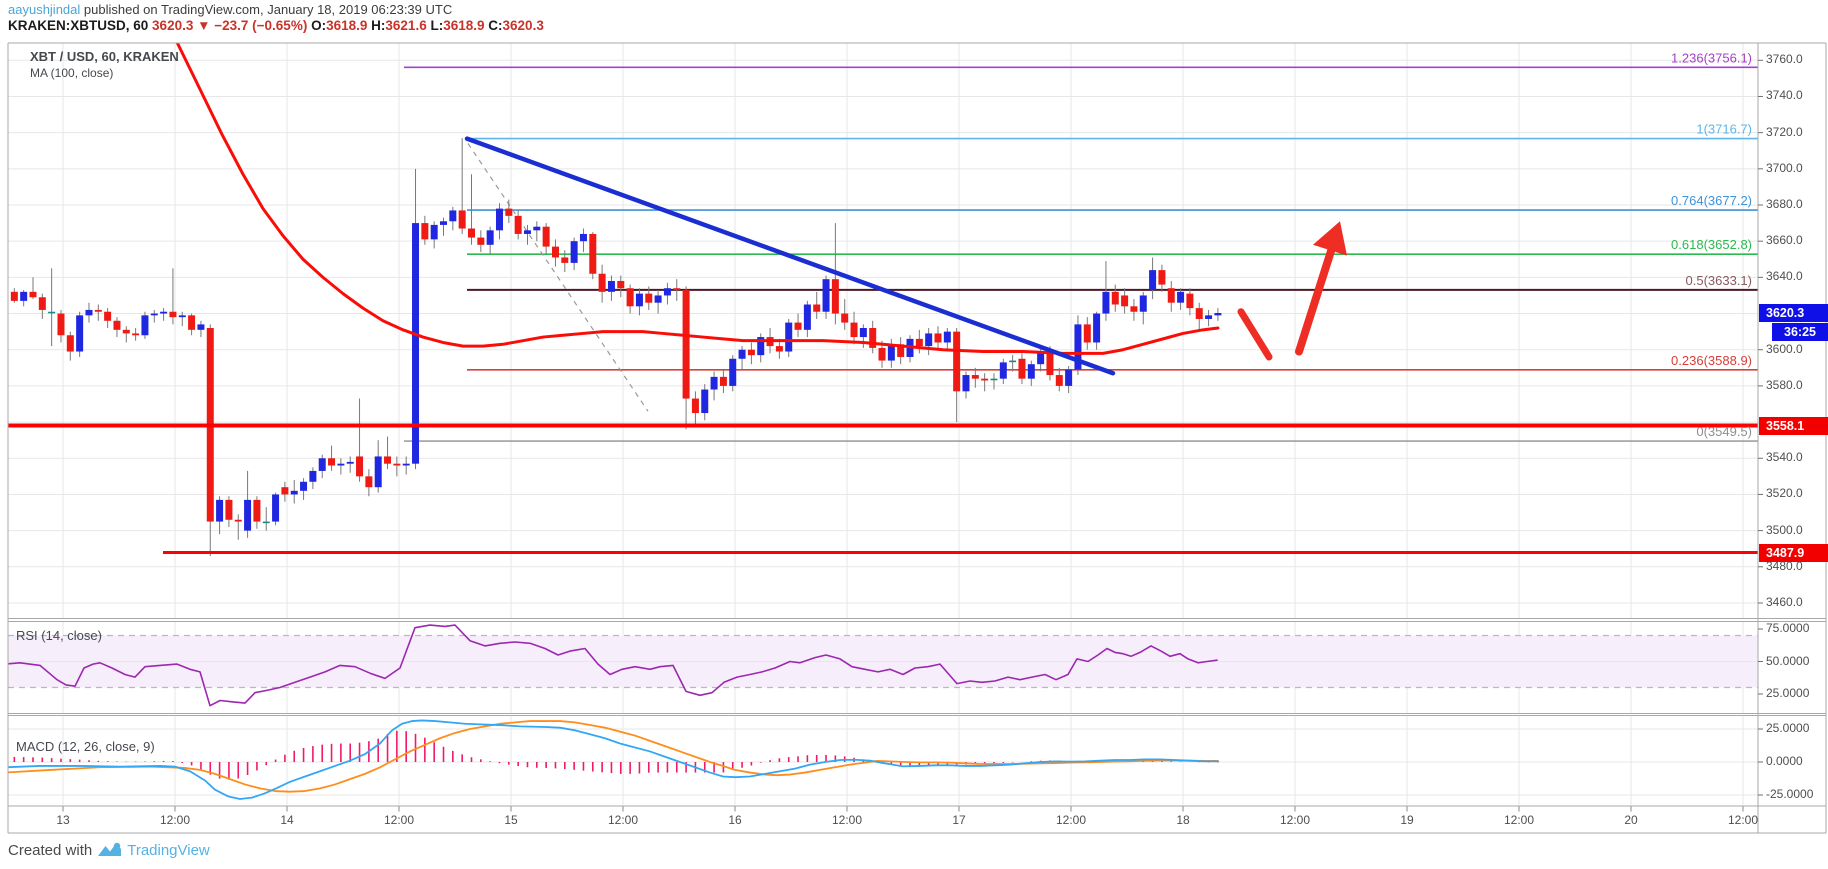 The height and width of the screenshot is (869, 1828). What do you see at coordinates (881, 761) in the screenshot?
I see `macd-pane` at bounding box center [881, 761].